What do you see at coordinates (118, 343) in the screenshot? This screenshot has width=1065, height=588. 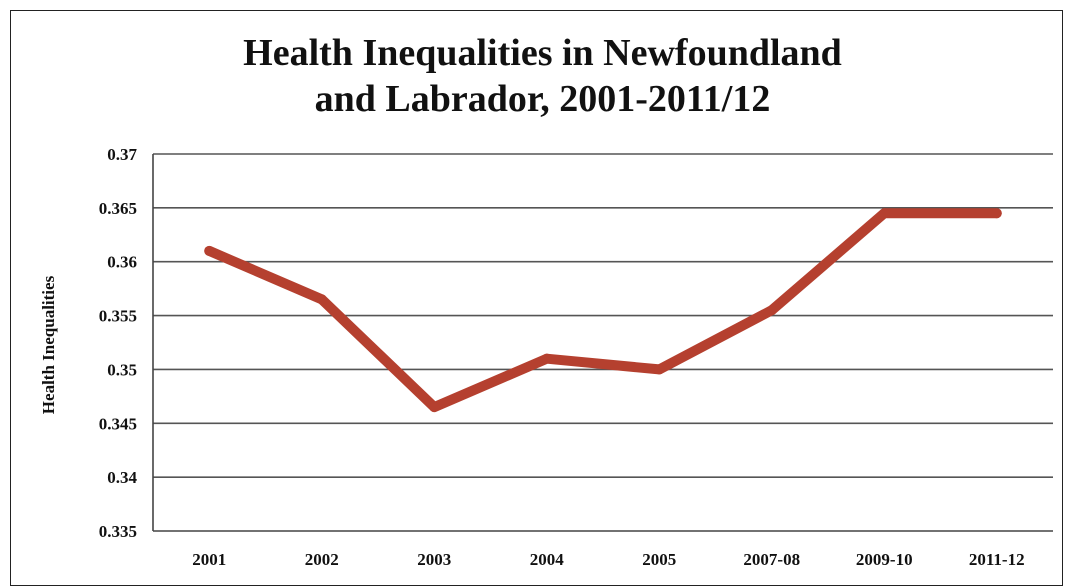 I see `y-tick-labels: 0.335 0.34 0.345 0.35 0.355 0.36 0.365 0.37` at bounding box center [118, 343].